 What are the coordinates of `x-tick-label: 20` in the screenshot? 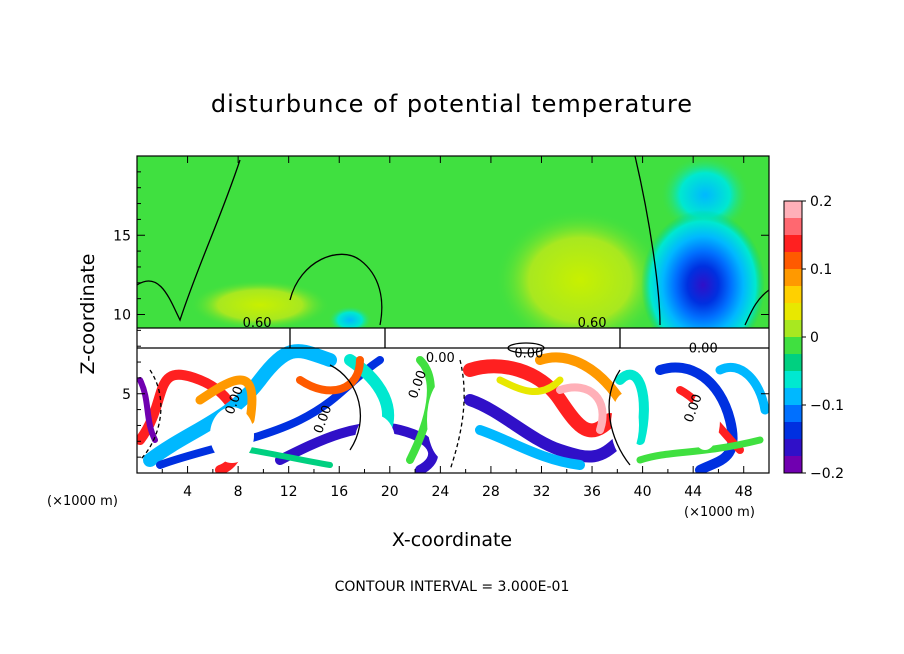 It's located at (390, 492).